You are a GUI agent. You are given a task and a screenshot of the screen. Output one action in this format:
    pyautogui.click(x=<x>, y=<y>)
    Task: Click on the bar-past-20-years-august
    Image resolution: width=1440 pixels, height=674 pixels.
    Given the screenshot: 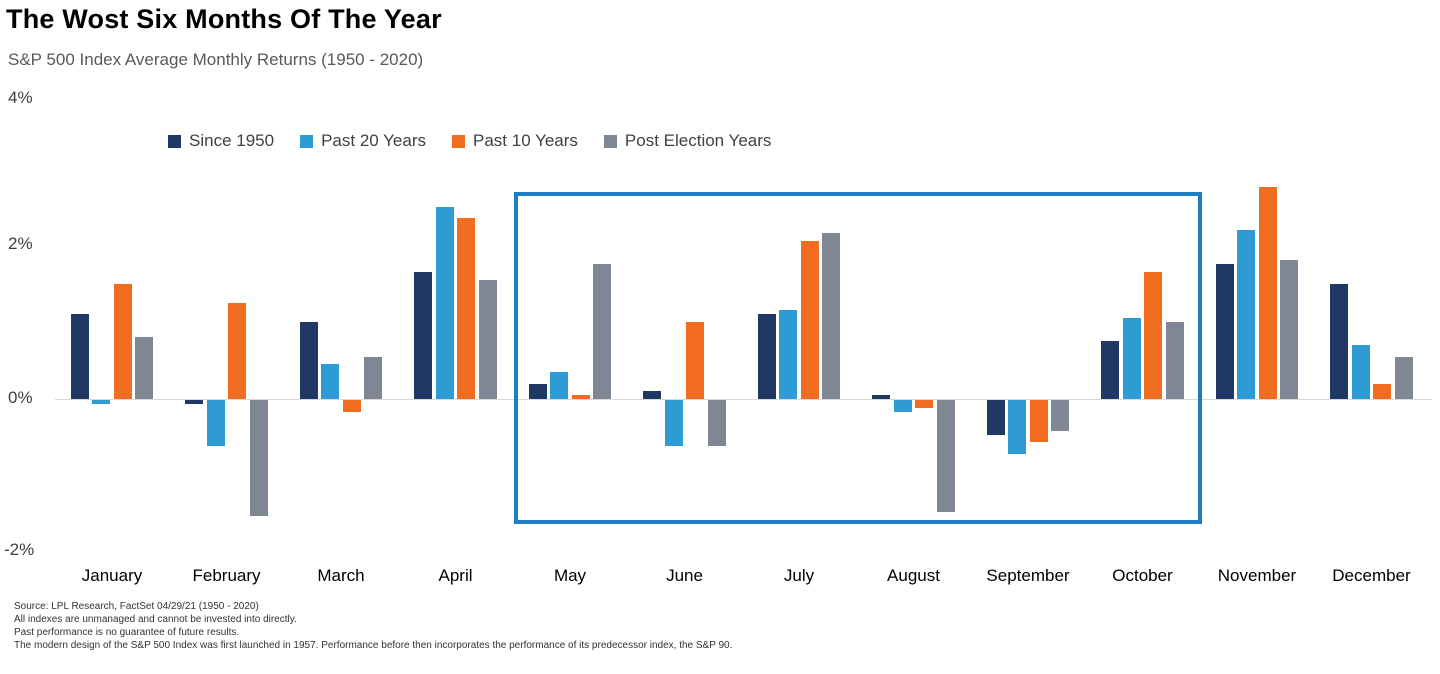 What is the action you would take?
    pyautogui.click(x=902, y=406)
    